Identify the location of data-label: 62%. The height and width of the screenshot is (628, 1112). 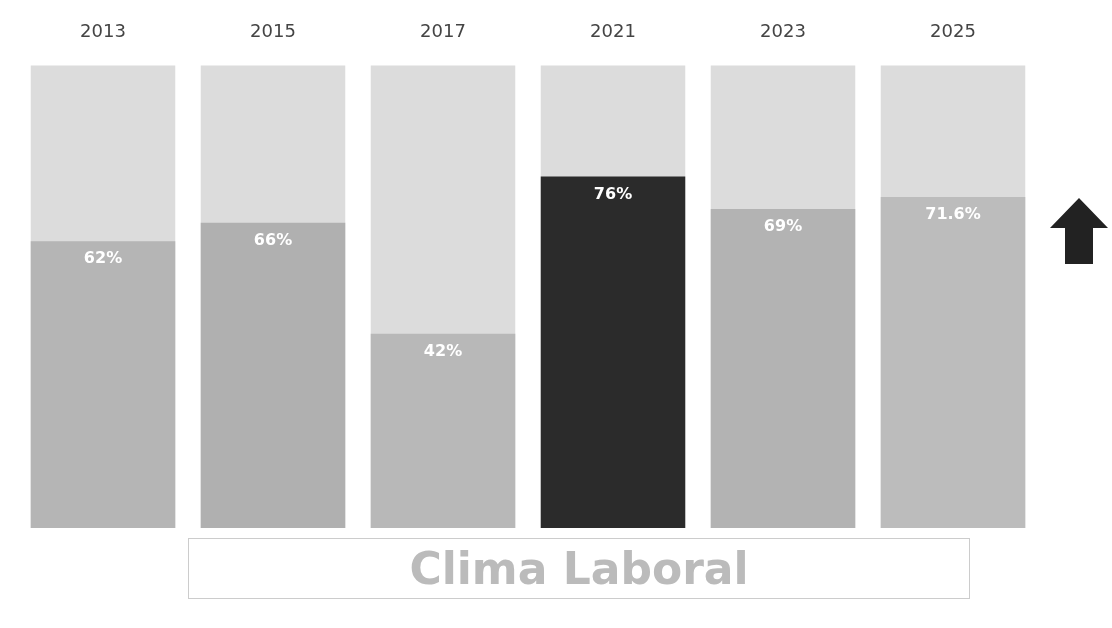
(103, 258).